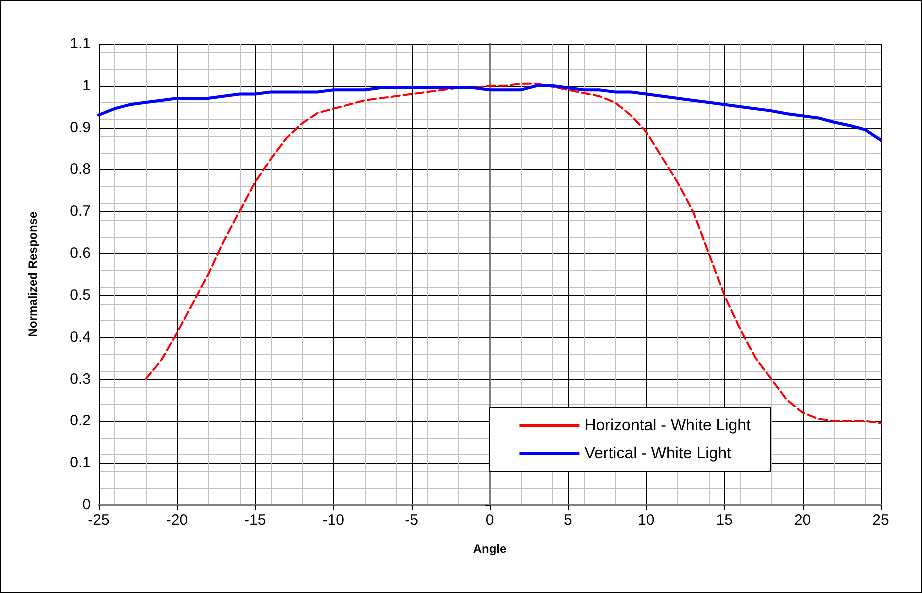  What do you see at coordinates (80, 211) in the screenshot?
I see `y-tick-label: 0.7` at bounding box center [80, 211].